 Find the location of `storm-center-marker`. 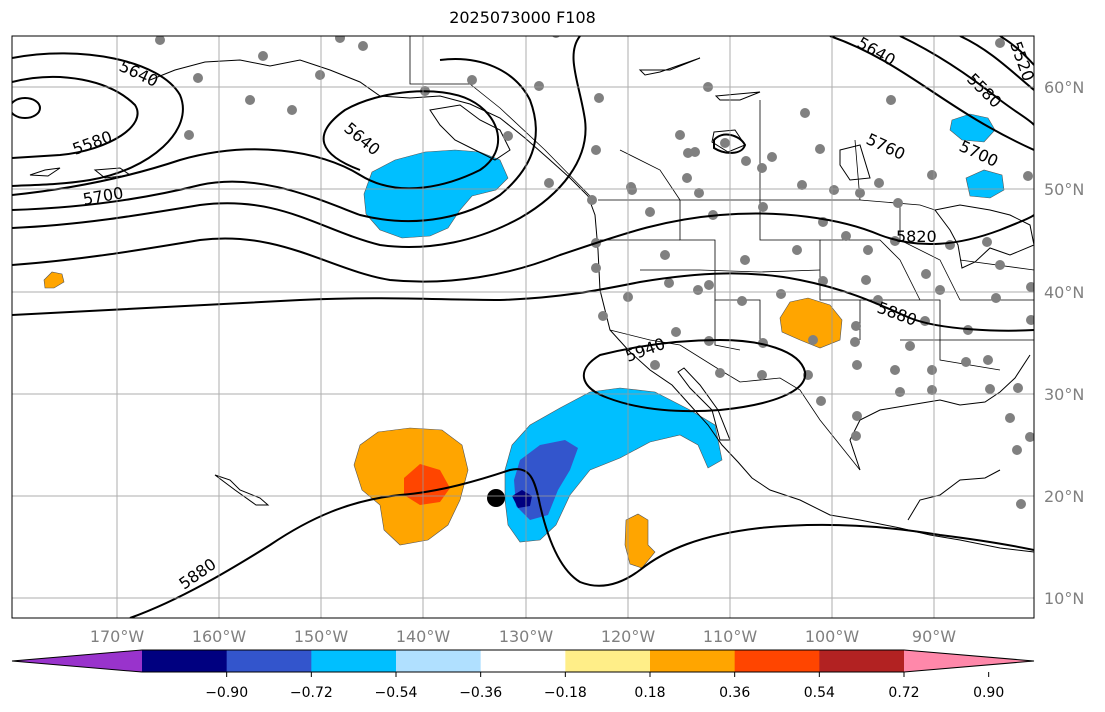

storm-center-marker is located at coordinates (496, 498).